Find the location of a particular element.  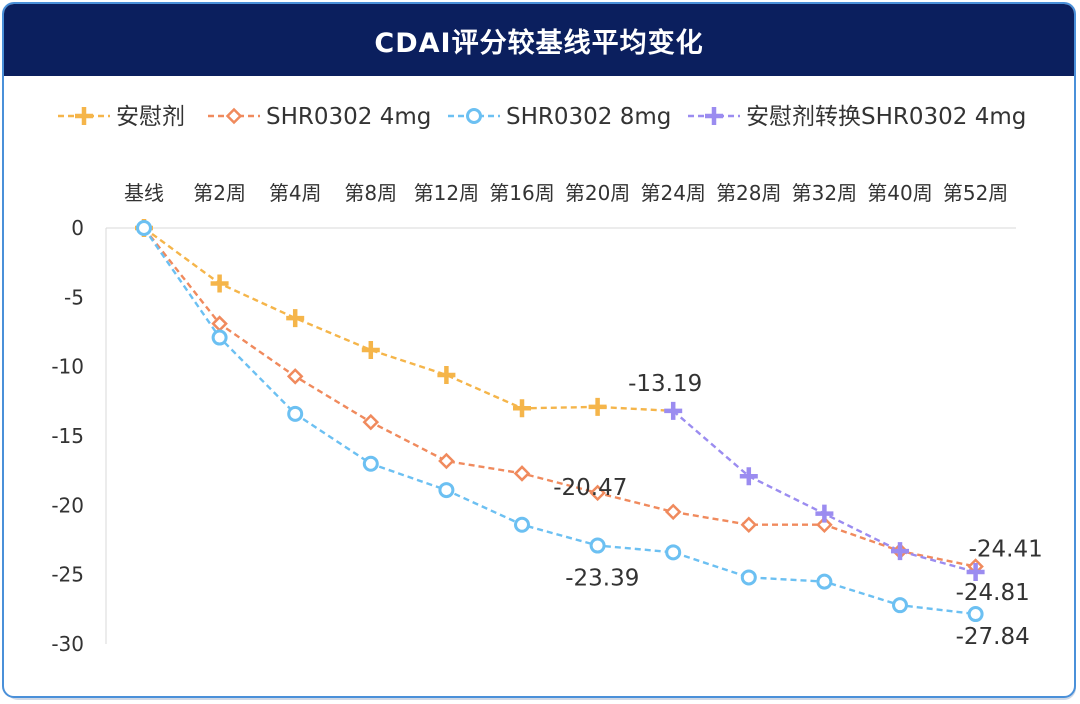

y-tick-label: -10 is located at coordinates (67, 367).